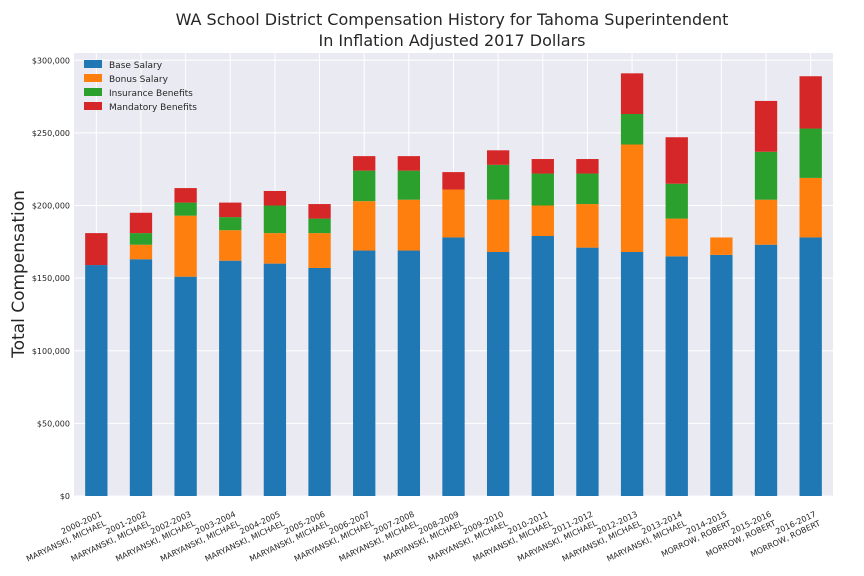 This screenshot has height=576, width=864. What do you see at coordinates (51, 60) in the screenshot?
I see `y-tick-label: $300,000` at bounding box center [51, 60].